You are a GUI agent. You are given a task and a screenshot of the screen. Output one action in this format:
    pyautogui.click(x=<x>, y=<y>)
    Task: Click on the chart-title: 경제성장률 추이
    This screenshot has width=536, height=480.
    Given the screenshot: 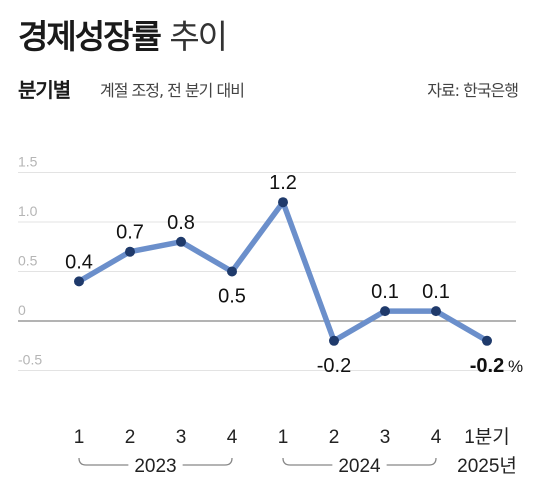 What is the action you would take?
    pyautogui.click(x=123, y=34)
    